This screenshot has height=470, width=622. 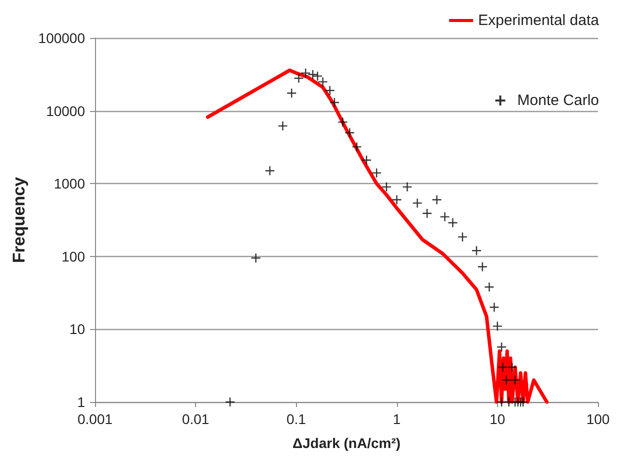 What do you see at coordinates (95, 419) in the screenshot?
I see `x-tick-label: 0.001` at bounding box center [95, 419].